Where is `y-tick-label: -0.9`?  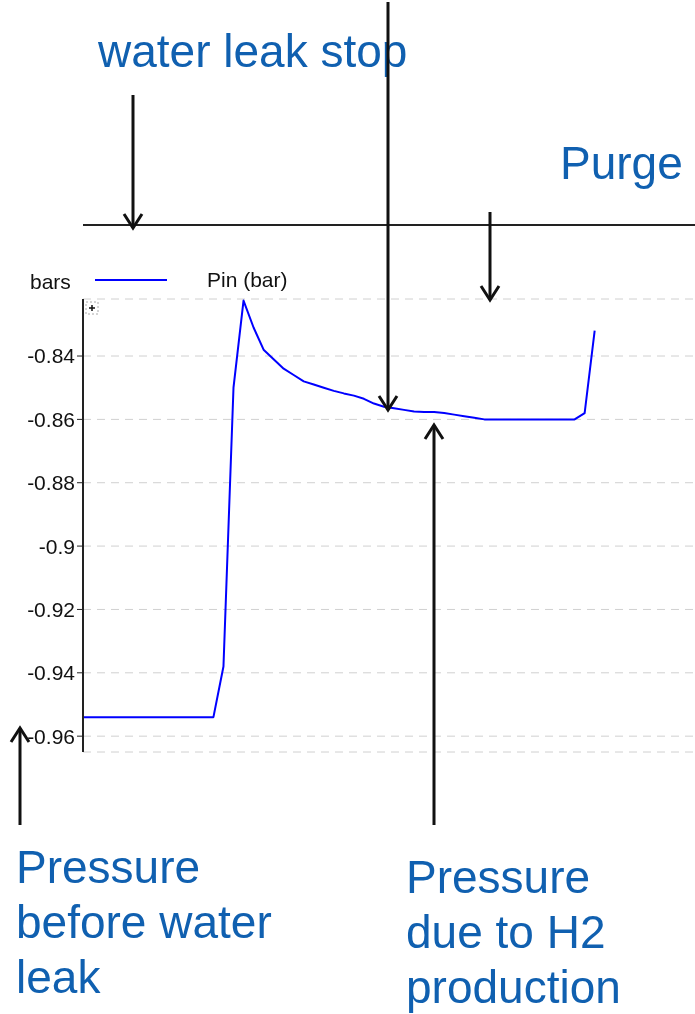
y-tick-label: -0.9 is located at coordinates (56, 546).